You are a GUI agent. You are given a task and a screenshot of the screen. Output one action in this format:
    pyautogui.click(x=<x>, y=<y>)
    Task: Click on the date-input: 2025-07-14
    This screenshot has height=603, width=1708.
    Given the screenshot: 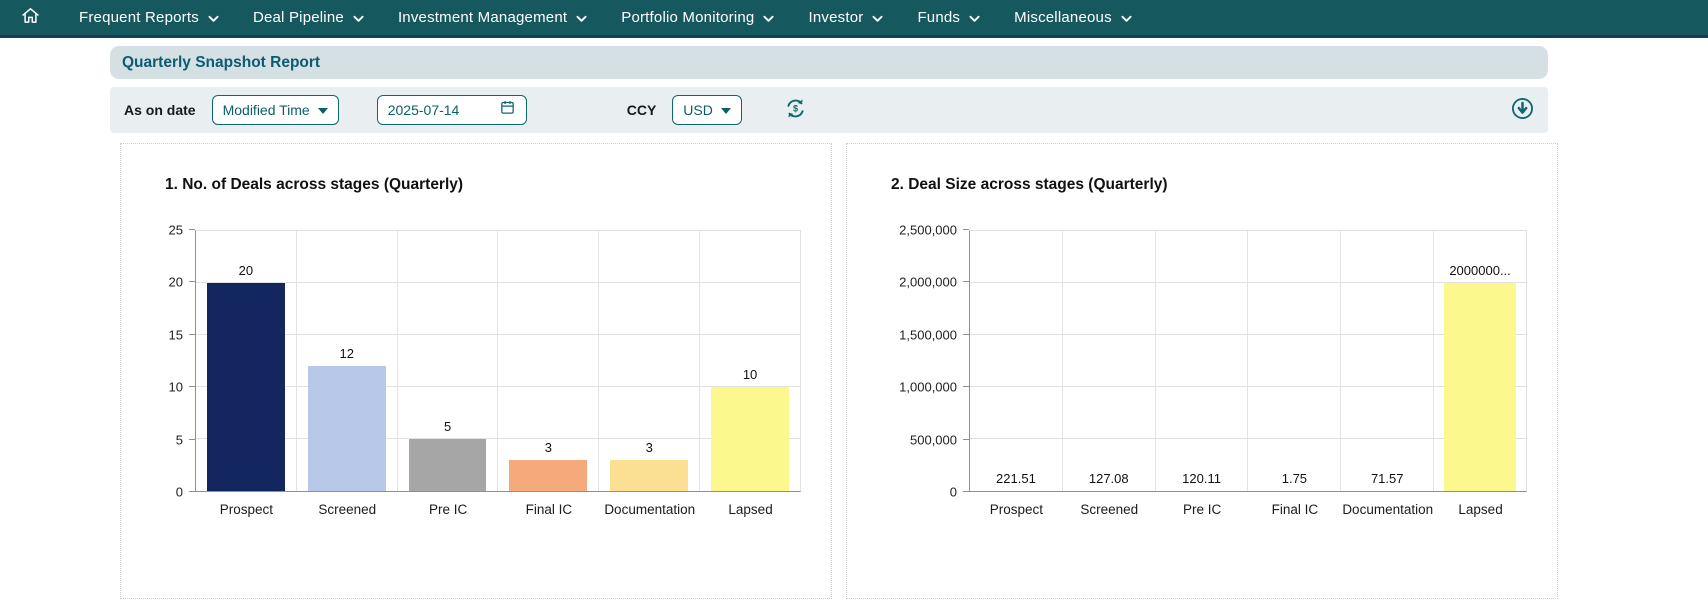 What is the action you would take?
    pyautogui.click(x=451, y=110)
    